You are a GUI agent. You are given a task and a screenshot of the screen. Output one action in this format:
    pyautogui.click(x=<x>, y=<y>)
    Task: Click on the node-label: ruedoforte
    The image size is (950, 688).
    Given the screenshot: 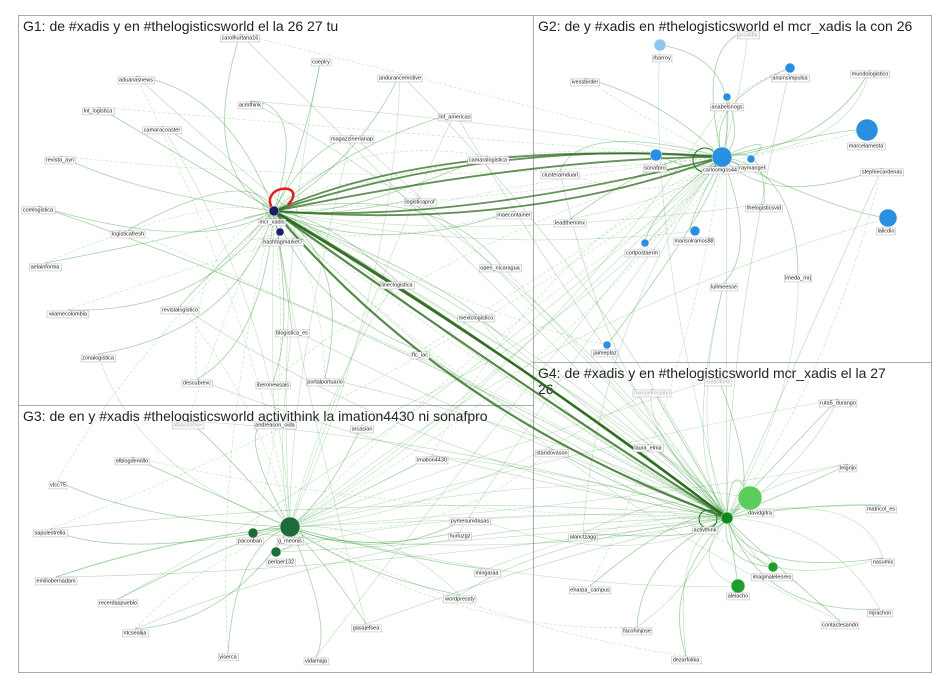 What is the action you would take?
    pyautogui.click(x=718, y=382)
    